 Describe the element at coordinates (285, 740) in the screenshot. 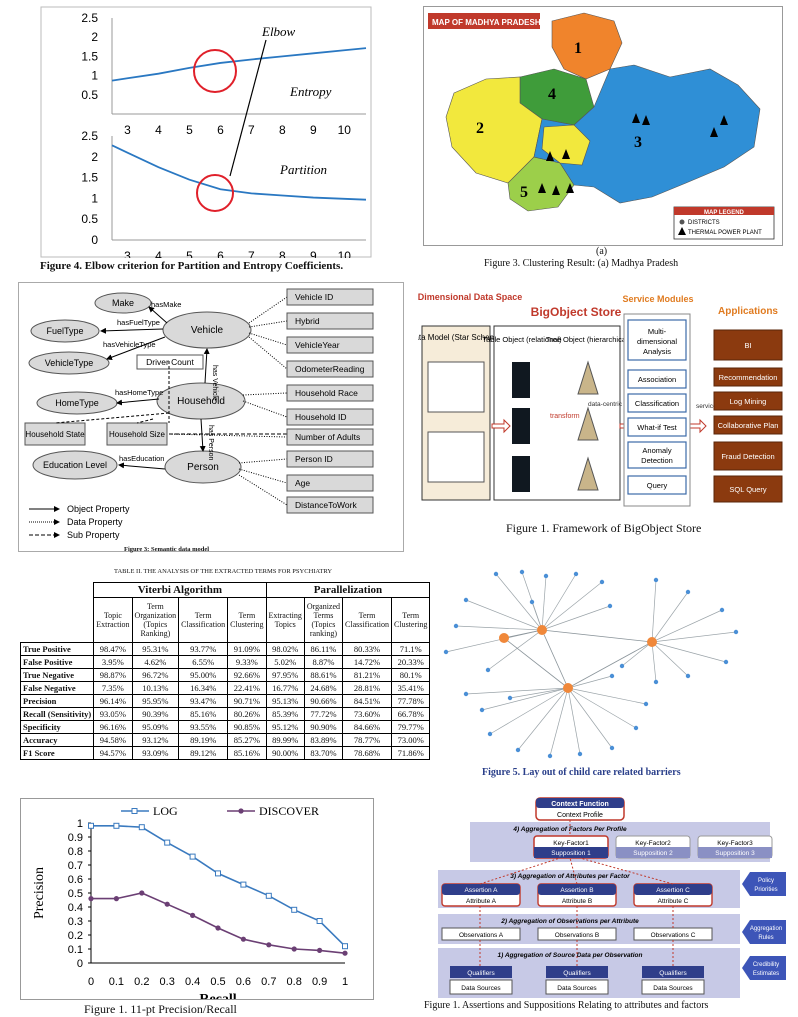

I see `table-cell: 89.99%` at that location.